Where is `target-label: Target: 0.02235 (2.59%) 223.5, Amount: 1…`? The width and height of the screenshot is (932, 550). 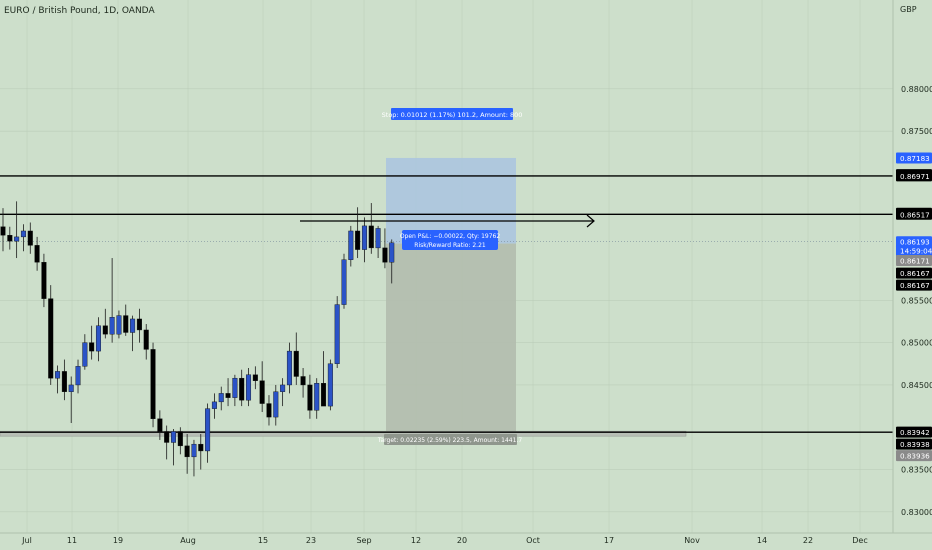 target-label: Target: 0.02235 (2.59%) 223.5, Amount: 1… is located at coordinates (450, 440).